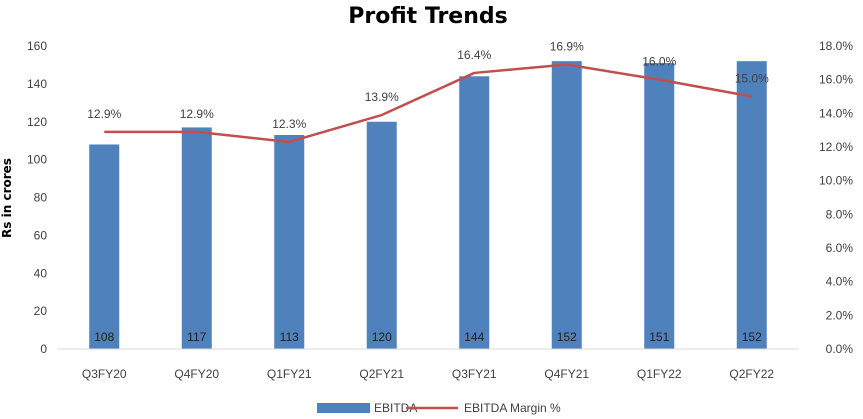  I want to click on y-tick-label: 140, so click(37, 84).